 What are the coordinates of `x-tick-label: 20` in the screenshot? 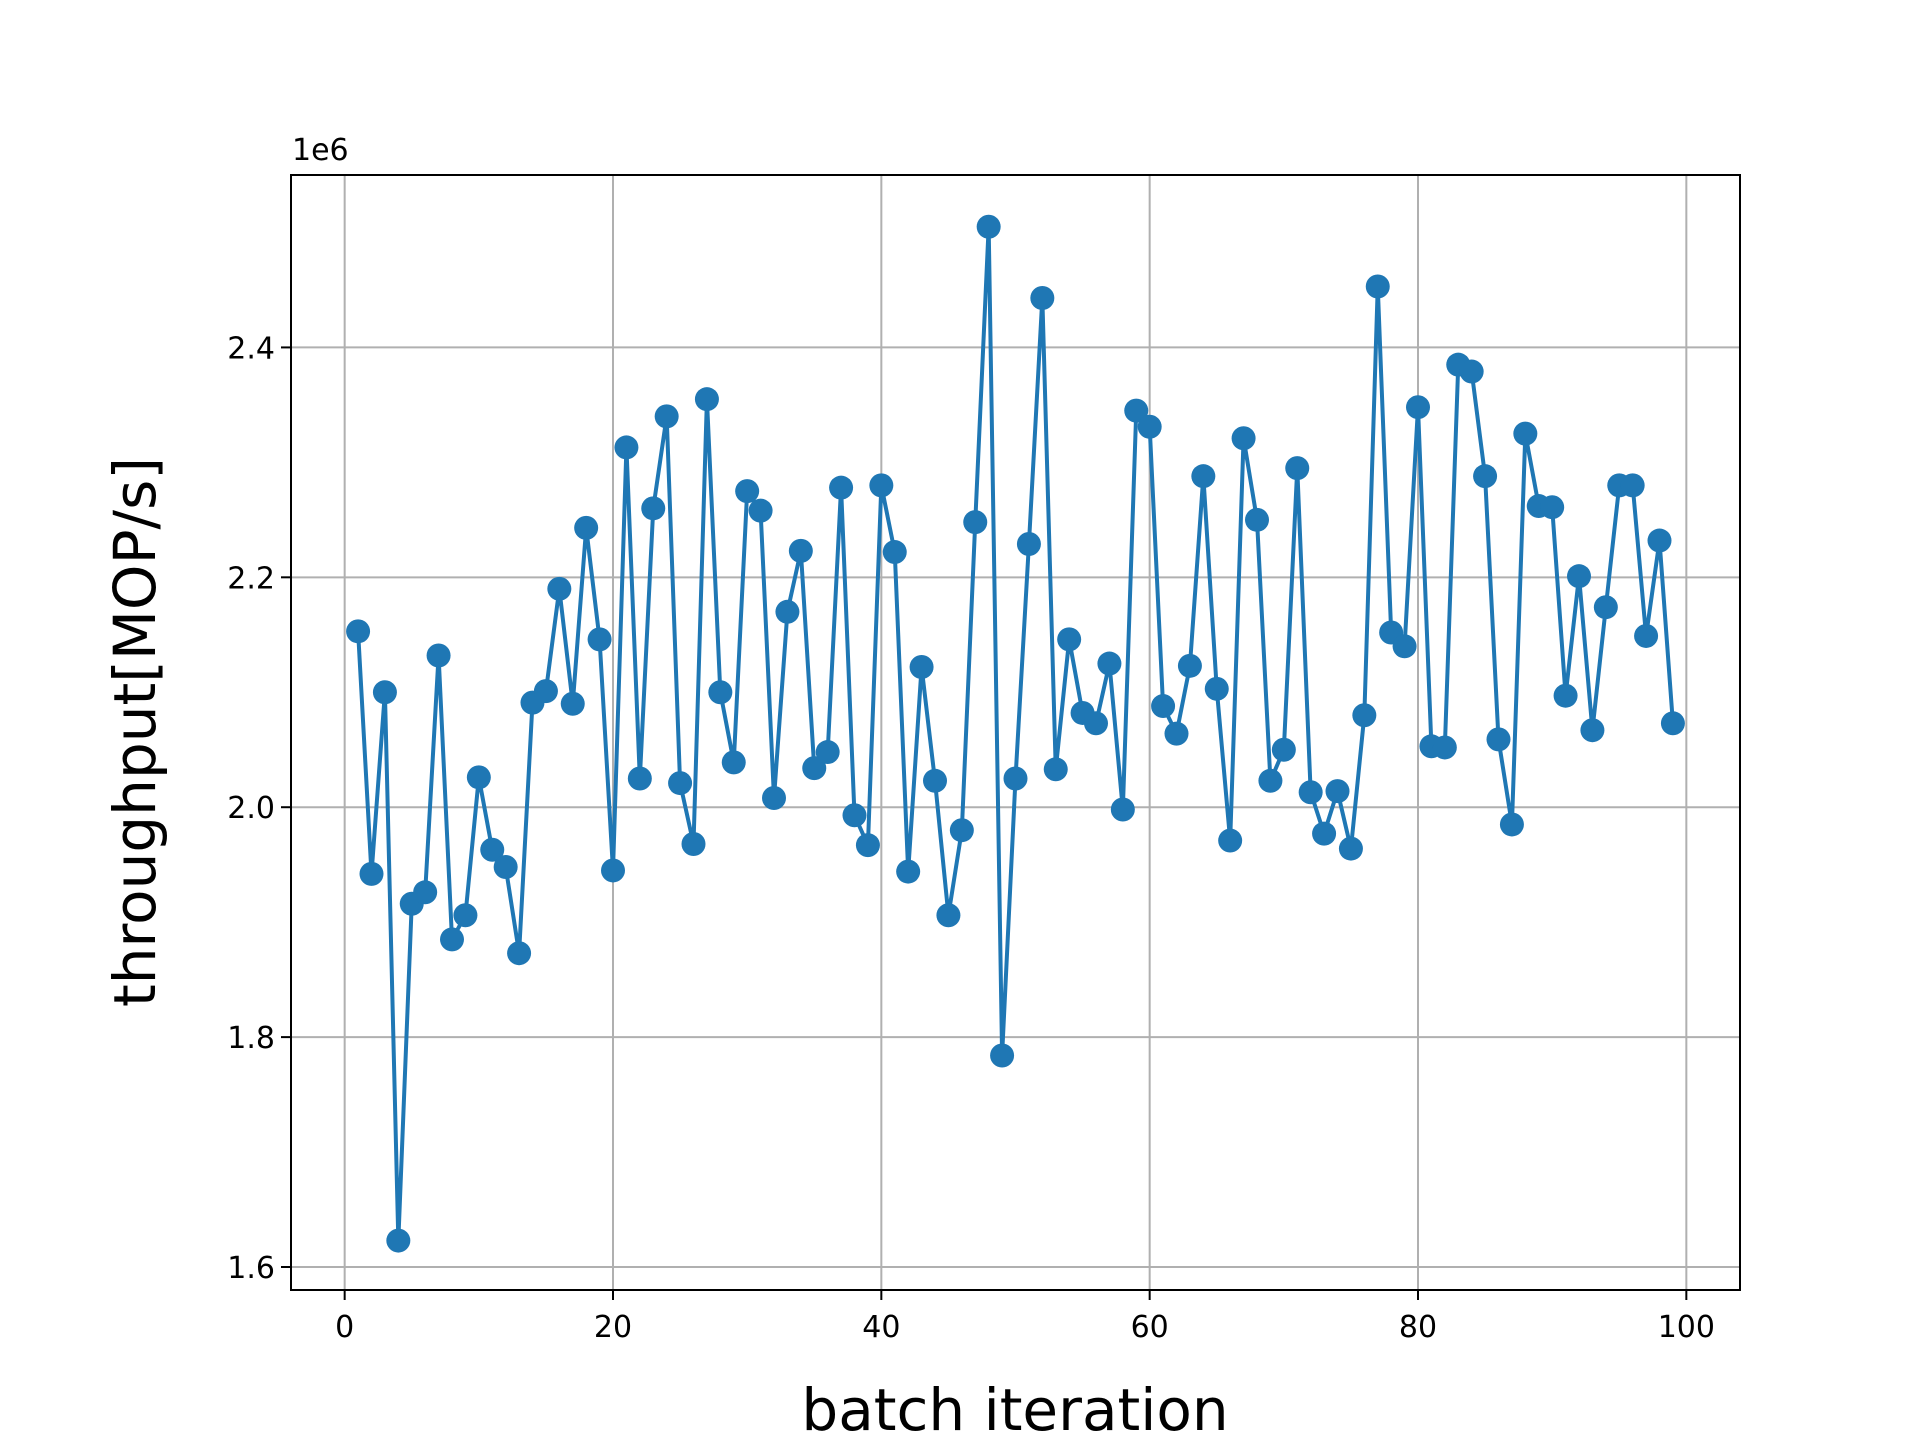 It's located at (613, 1327).